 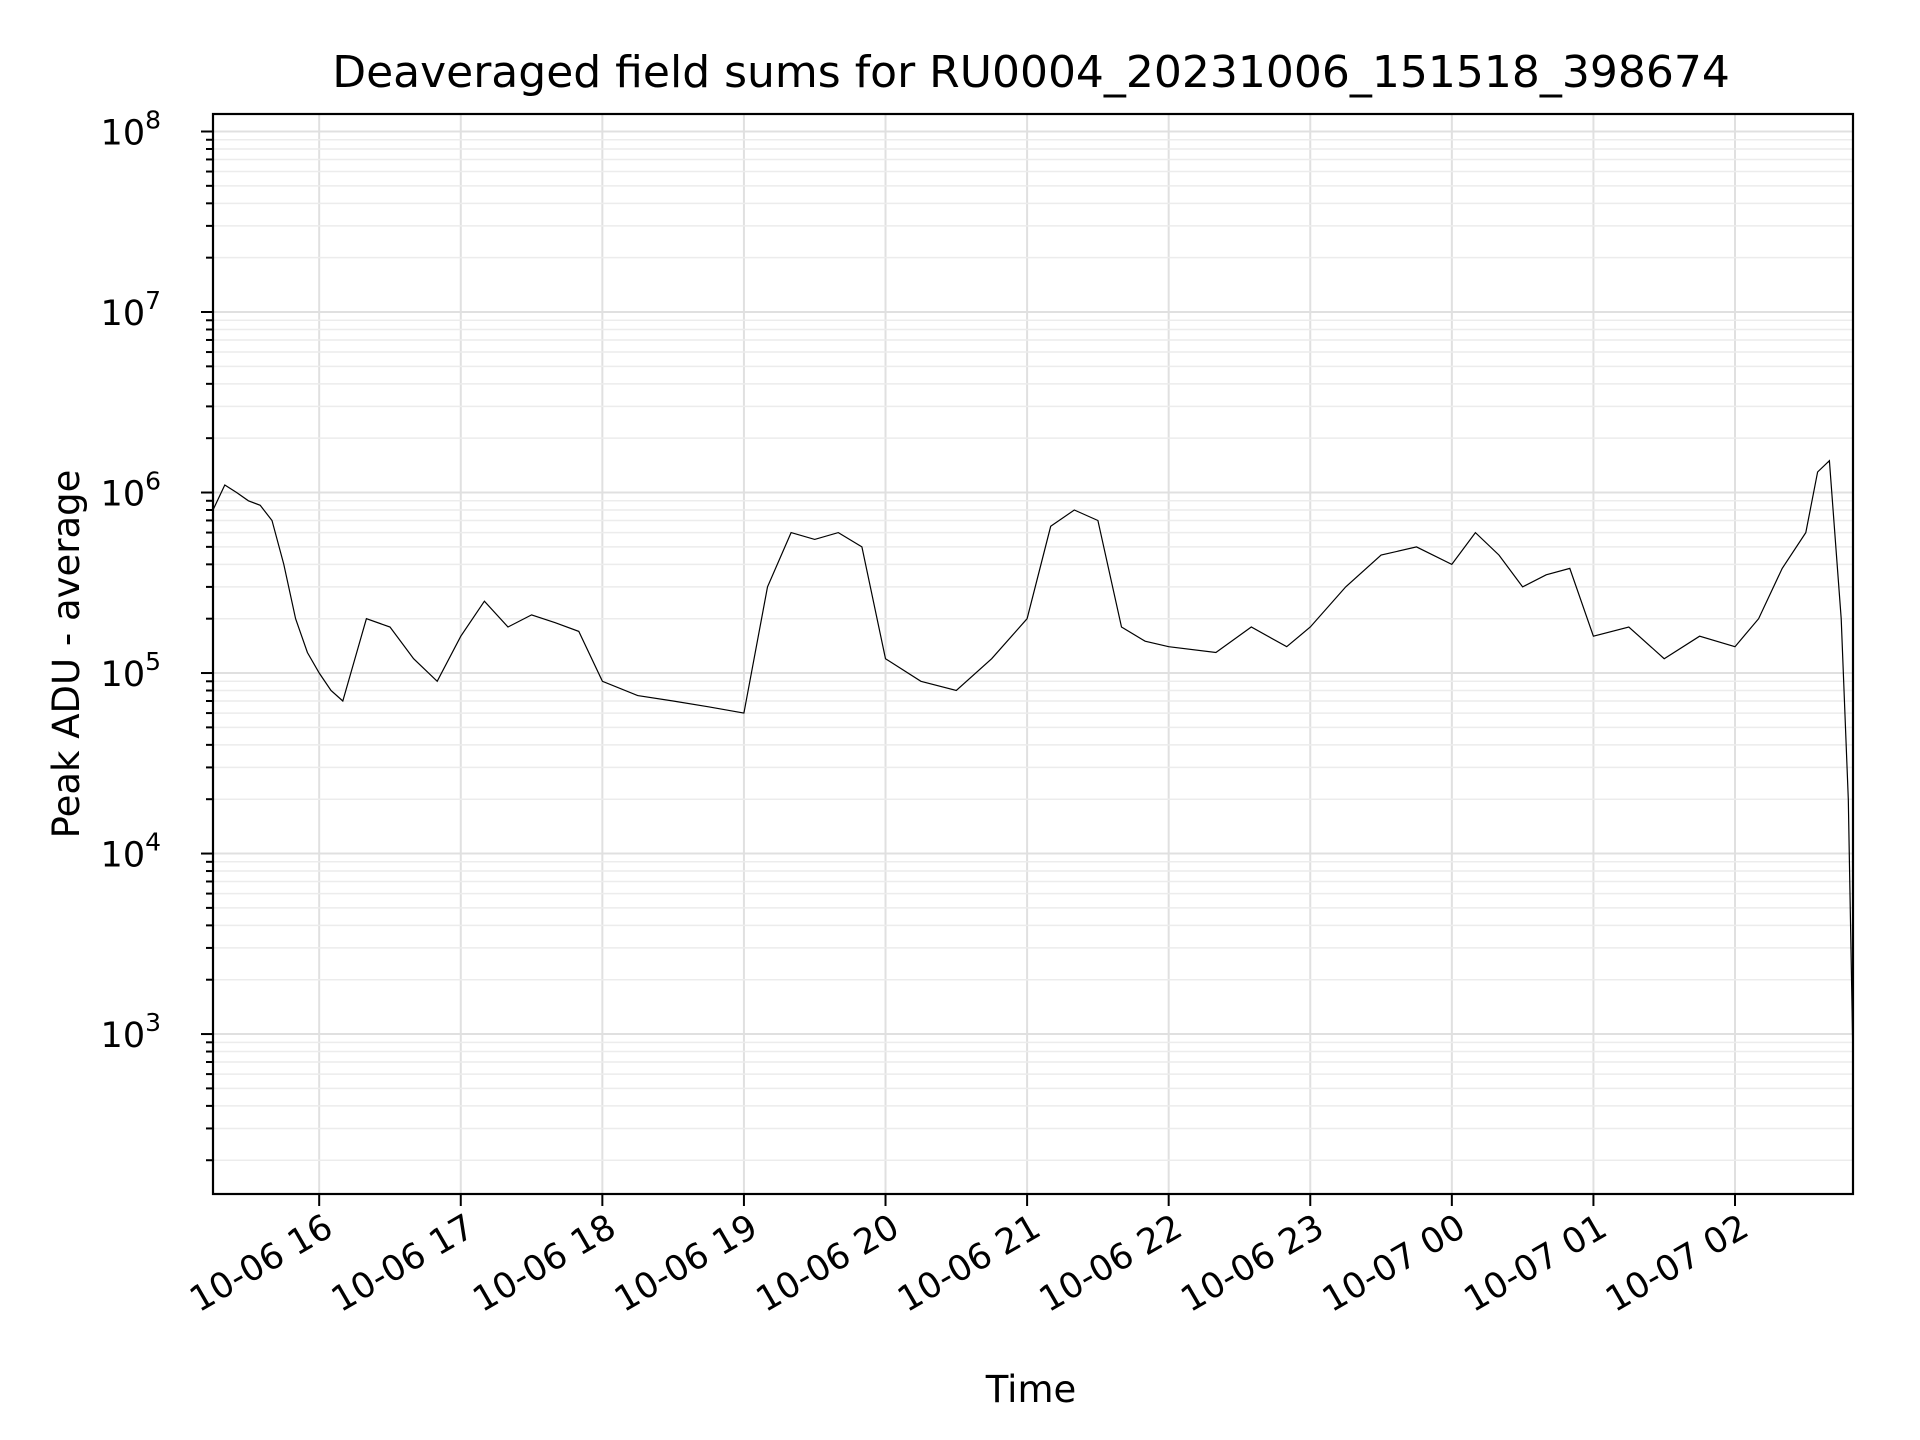 I want to click on y-axis-label: Peak ADU - average, so click(x=66, y=654).